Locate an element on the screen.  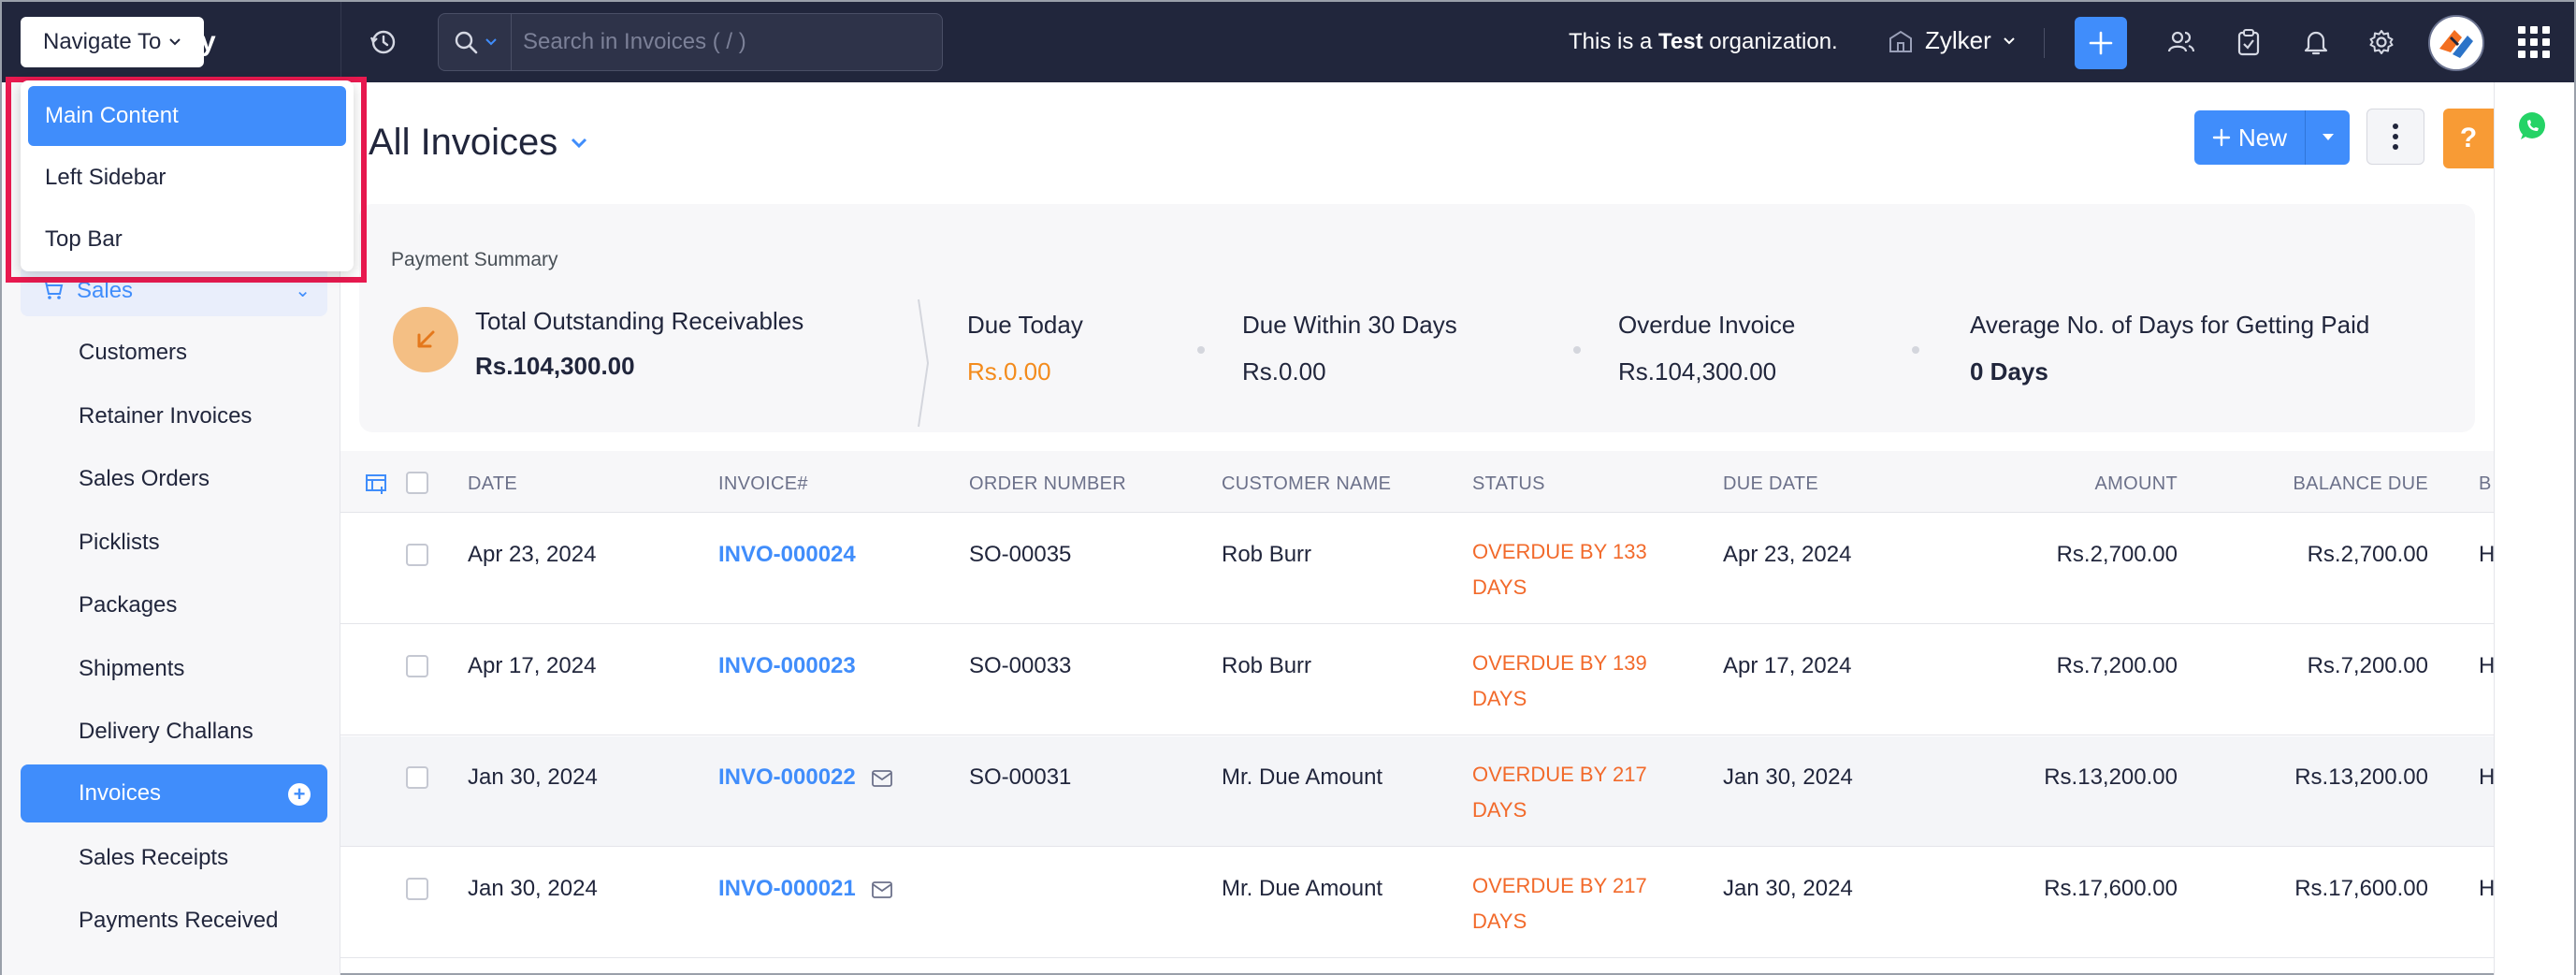
column-header-customer-name: CUSTOMER NAME is located at coordinates (1307, 484).